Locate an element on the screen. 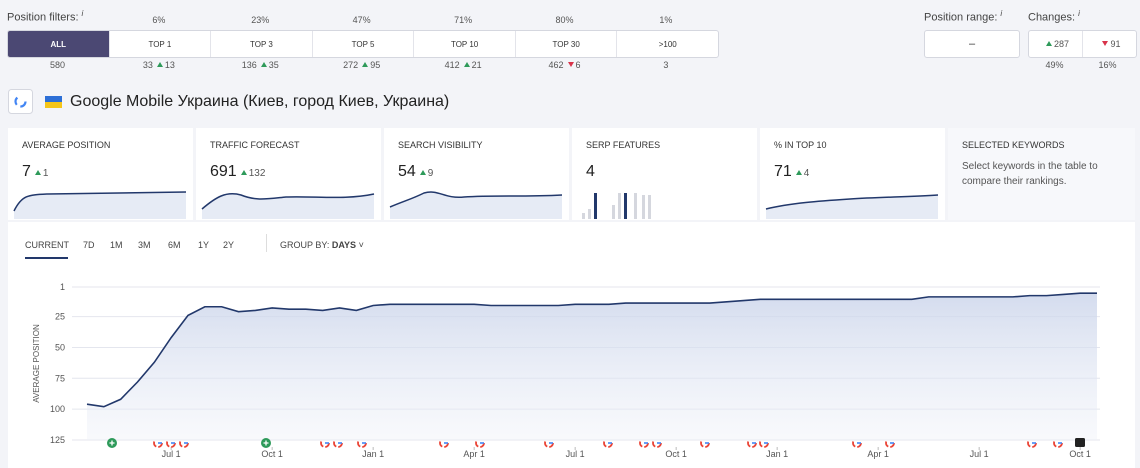  card-value-row: 71 4 is located at coordinates (791, 172).